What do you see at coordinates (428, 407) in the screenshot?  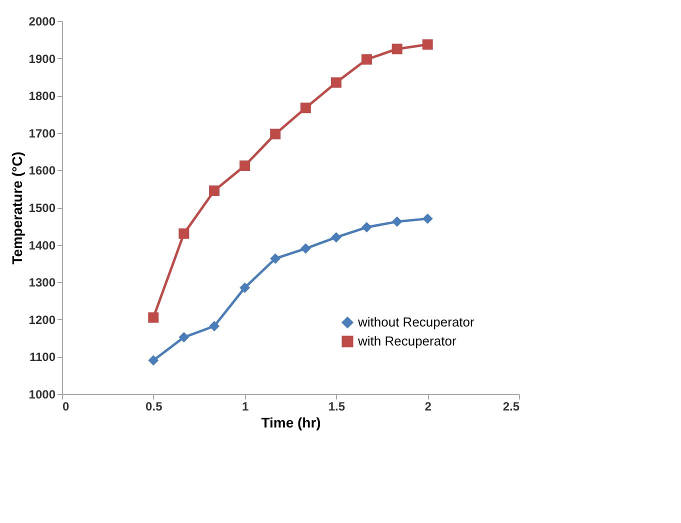 I see `x-tick-label: 2` at bounding box center [428, 407].